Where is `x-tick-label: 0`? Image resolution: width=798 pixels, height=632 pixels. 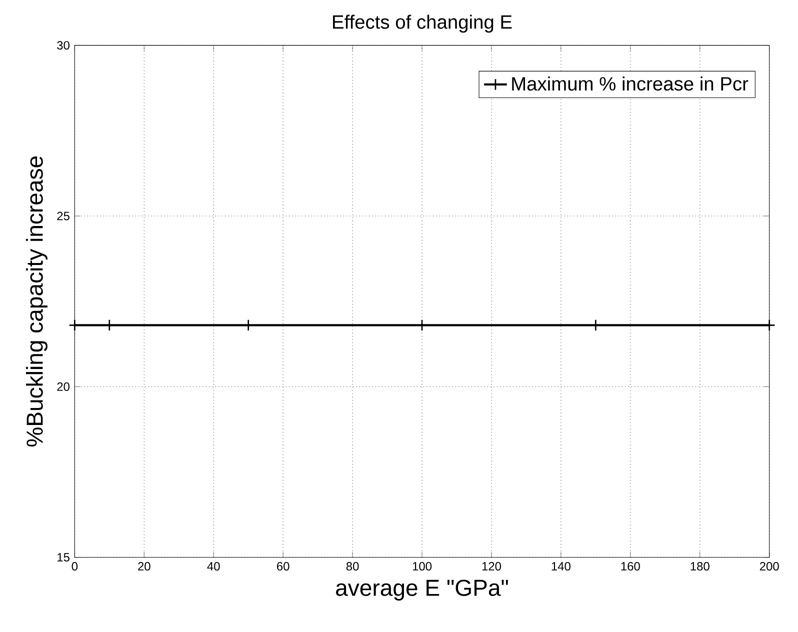 x-tick-label: 0 is located at coordinates (75, 566).